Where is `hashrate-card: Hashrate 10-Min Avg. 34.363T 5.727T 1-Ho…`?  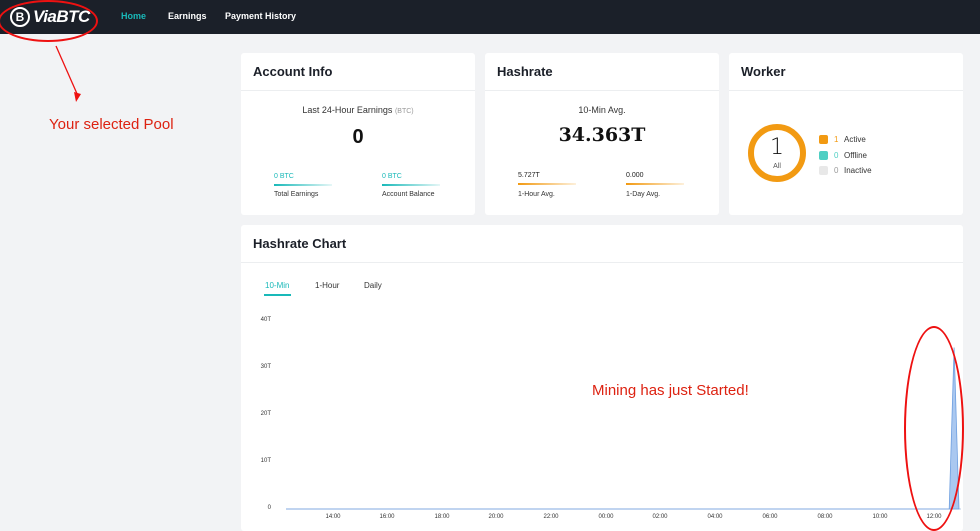 hashrate-card: Hashrate 10-Min Avg. 34.363T 5.727T 1-Ho… is located at coordinates (602, 134).